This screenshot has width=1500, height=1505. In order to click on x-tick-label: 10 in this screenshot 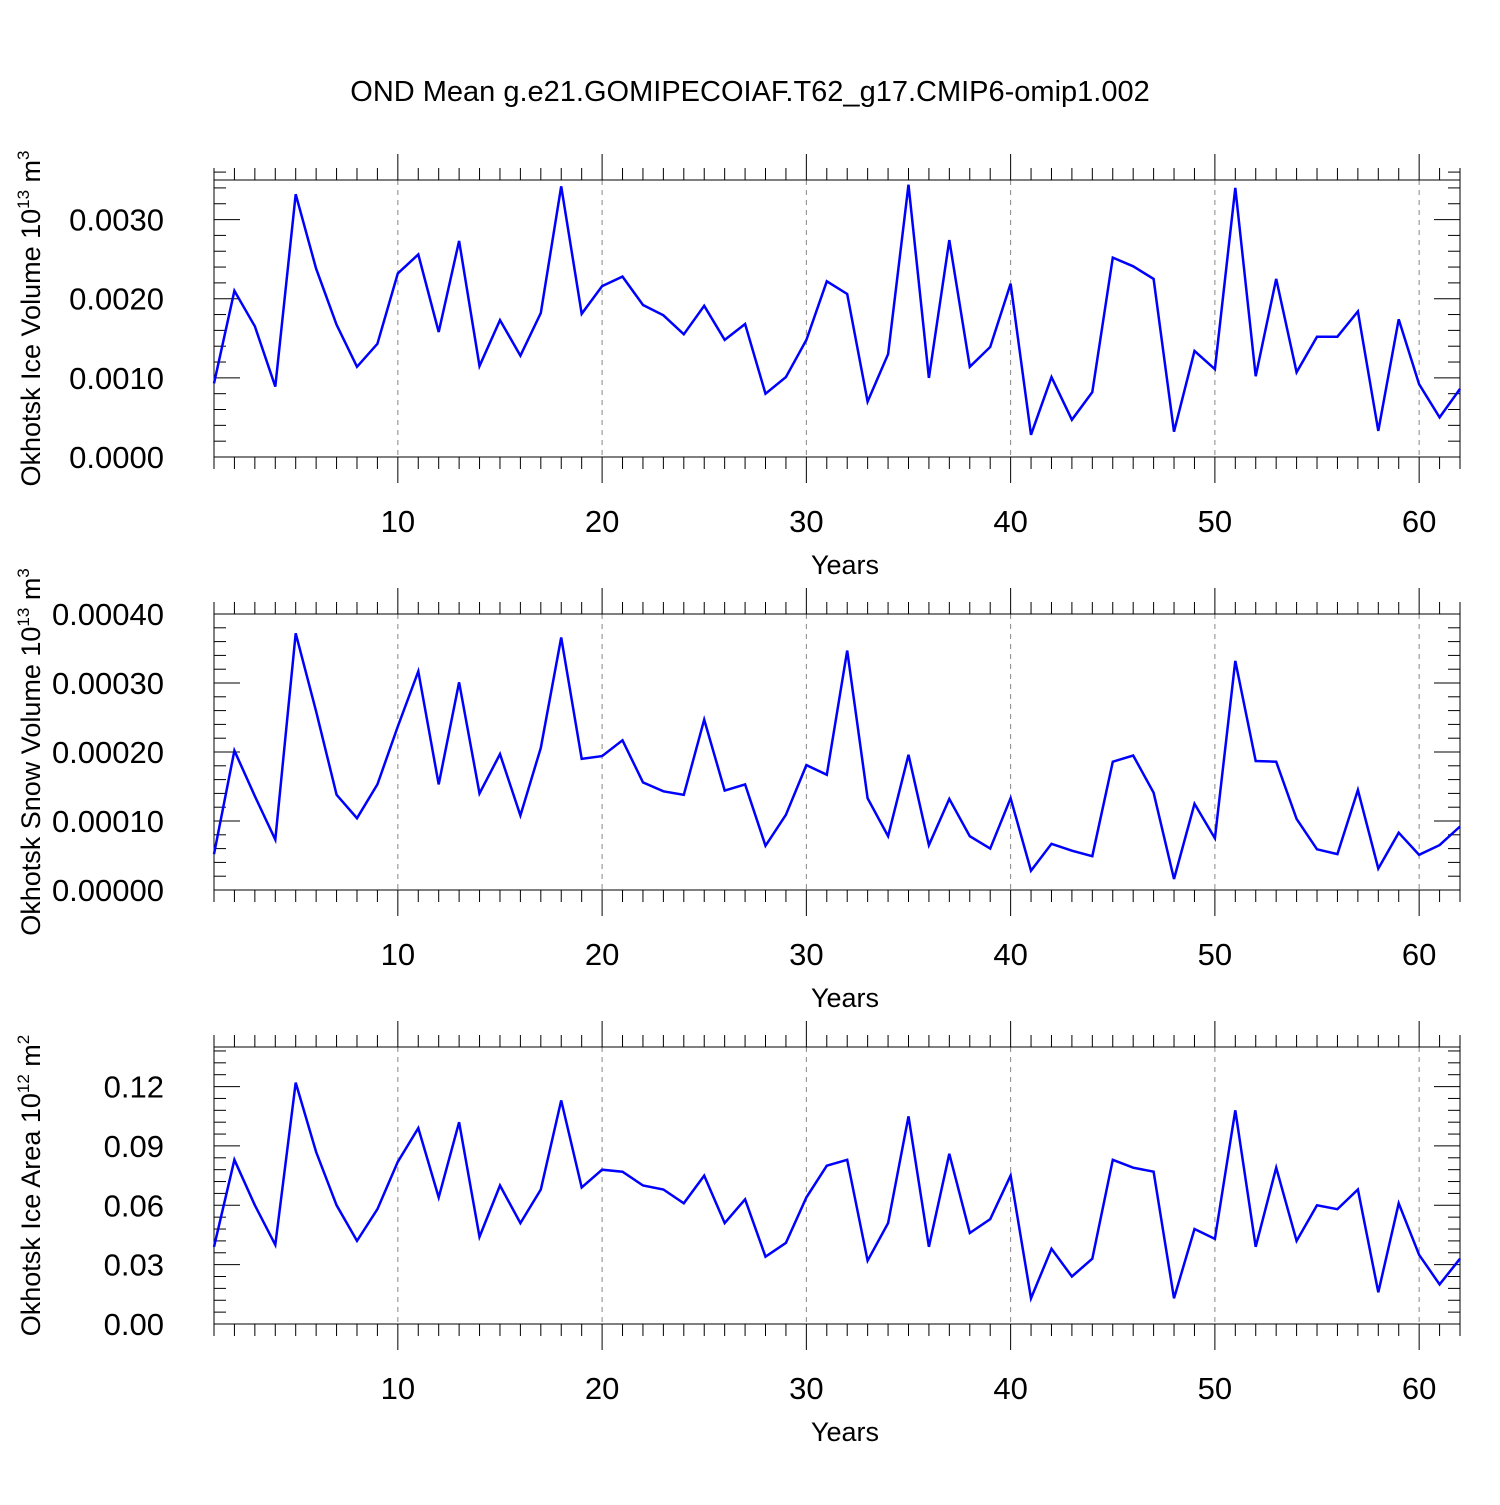, I will do `click(398, 954)`.